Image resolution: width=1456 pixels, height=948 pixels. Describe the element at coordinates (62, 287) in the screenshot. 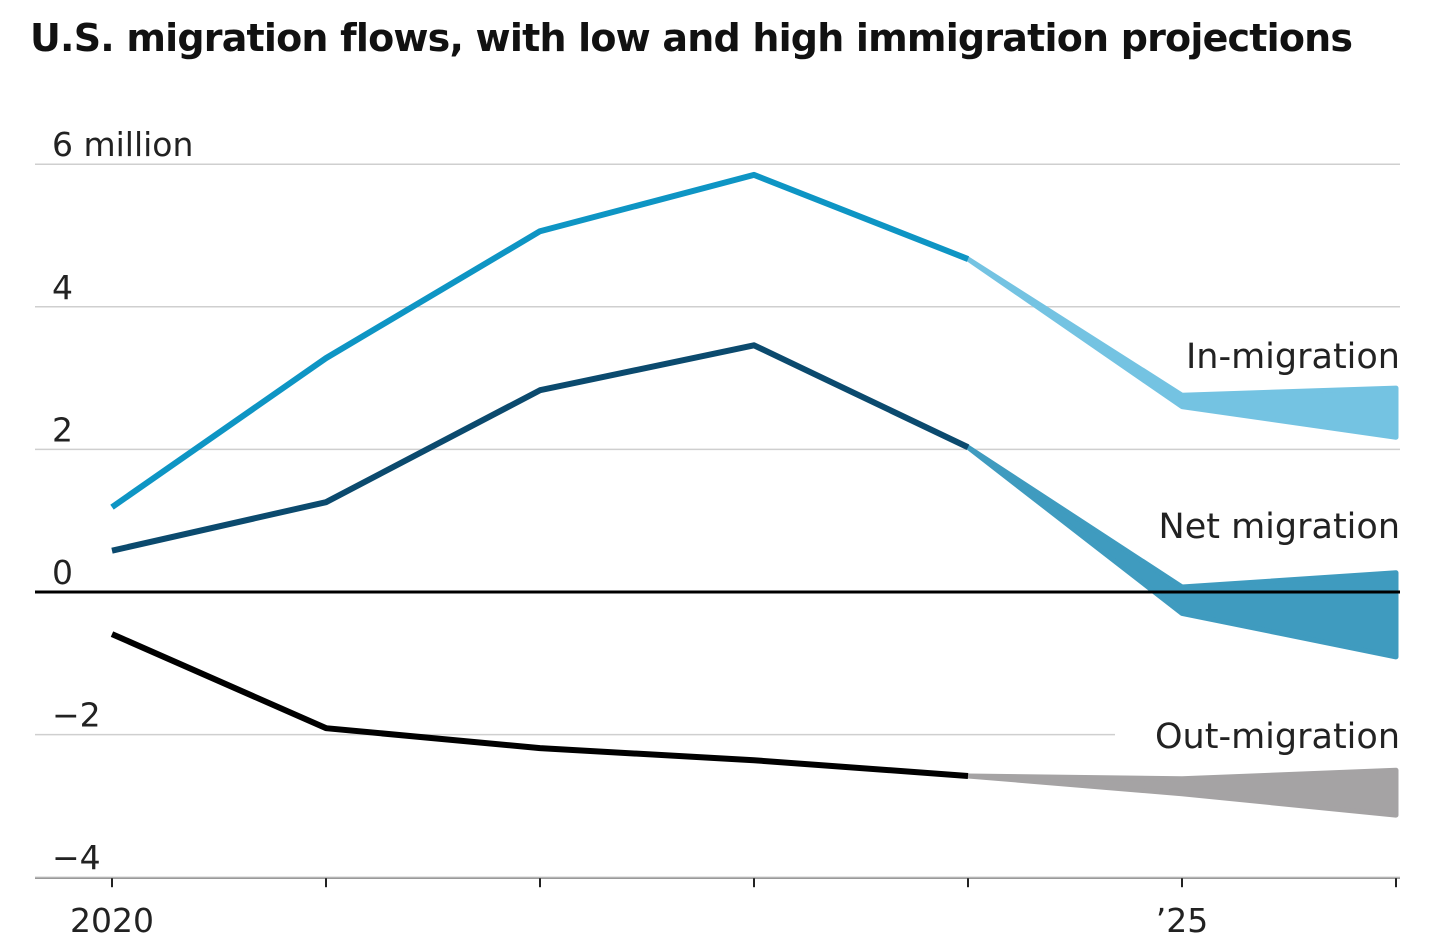

I see `y-tick-label: 4` at that location.